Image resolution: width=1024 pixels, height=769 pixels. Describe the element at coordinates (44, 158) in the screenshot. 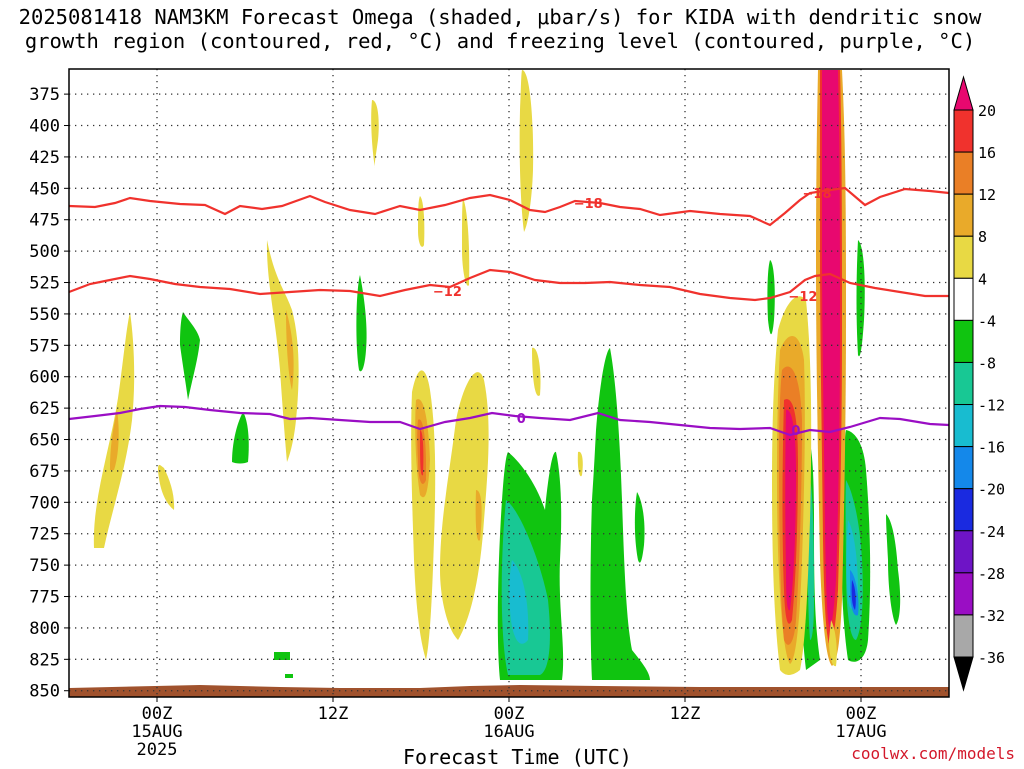

I see `y-tick-label: 425` at that location.